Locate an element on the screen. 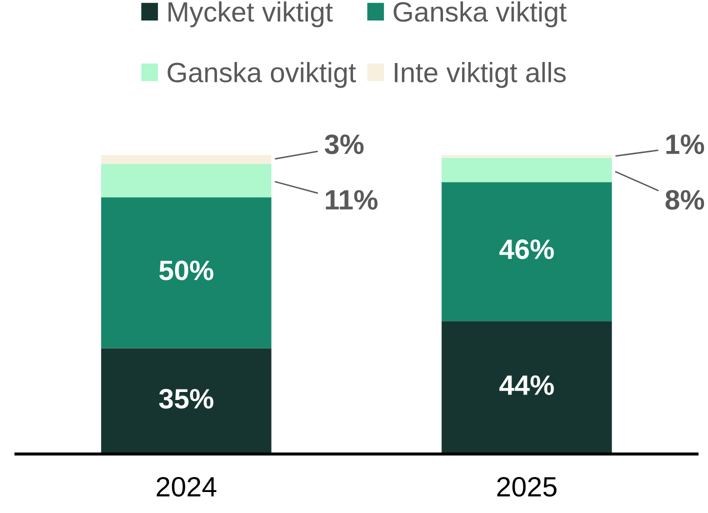 This screenshot has height=513, width=708. data-label: 46% is located at coordinates (526, 249).